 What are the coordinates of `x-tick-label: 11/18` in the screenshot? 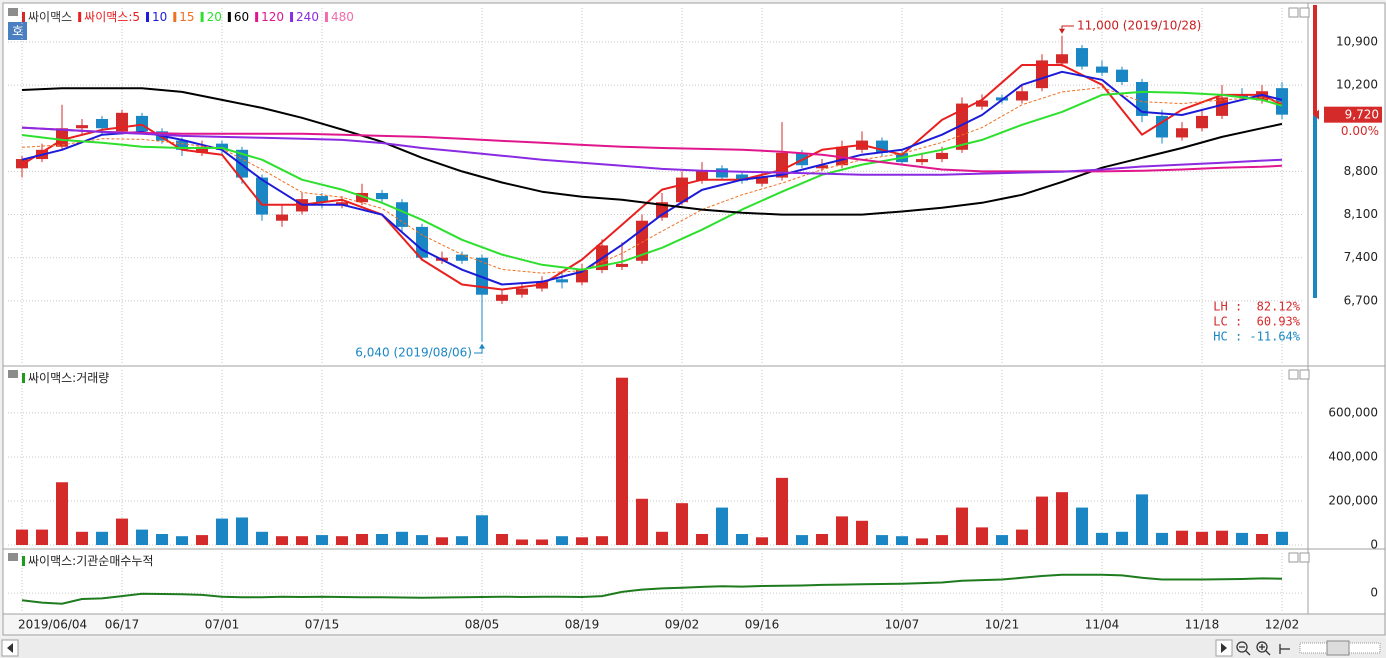 It's located at (1202, 625).